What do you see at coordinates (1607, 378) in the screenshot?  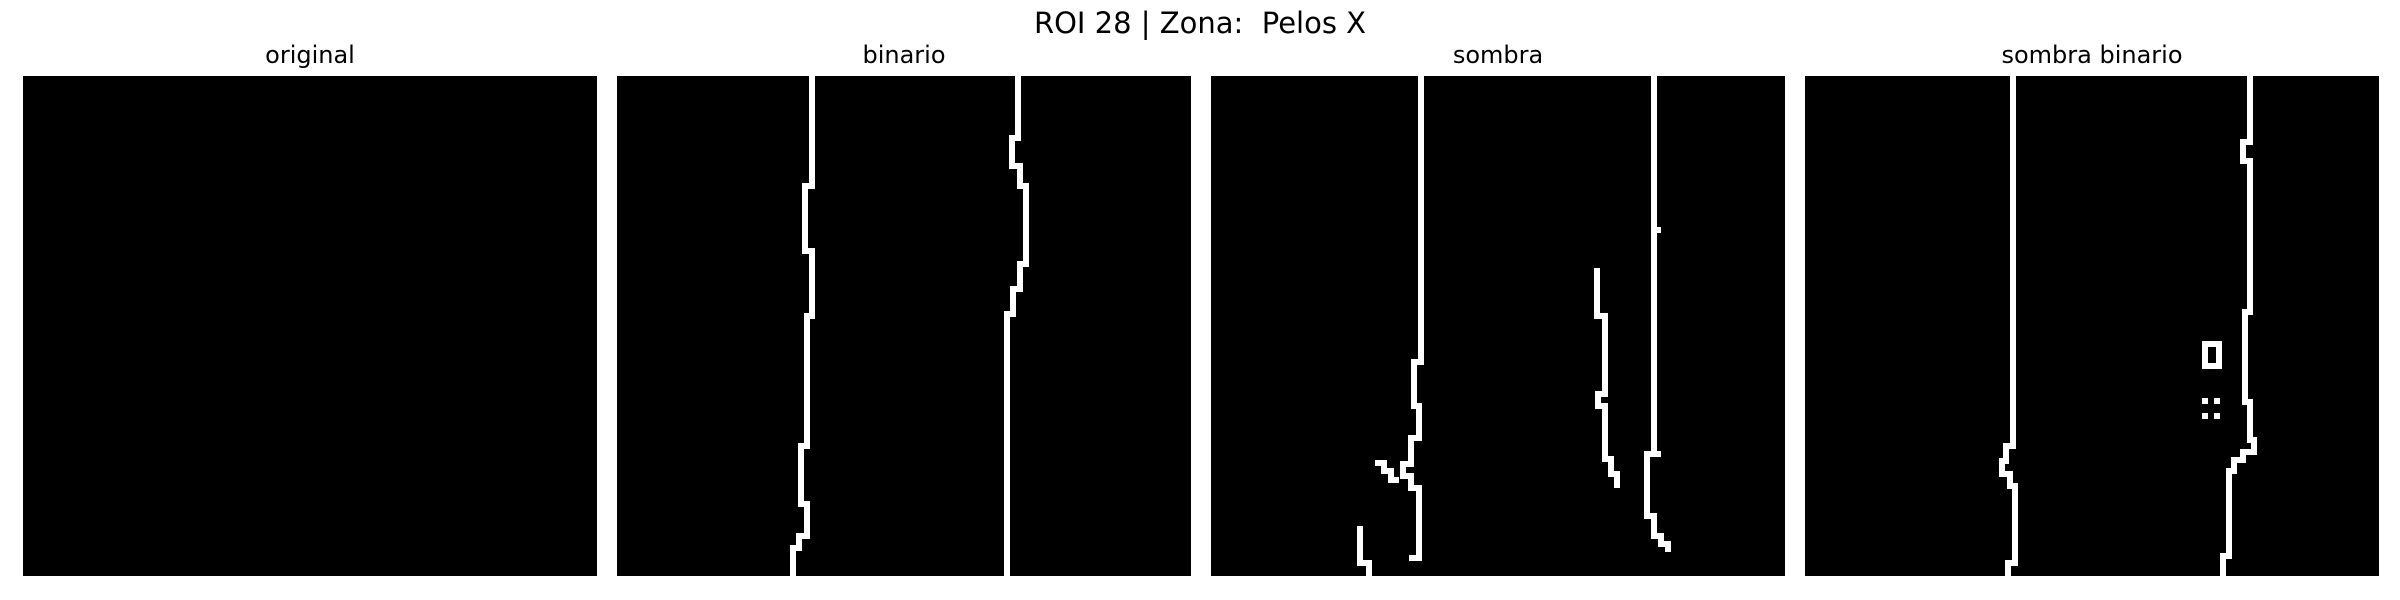 I see `sombra-inner-line` at bounding box center [1607, 378].